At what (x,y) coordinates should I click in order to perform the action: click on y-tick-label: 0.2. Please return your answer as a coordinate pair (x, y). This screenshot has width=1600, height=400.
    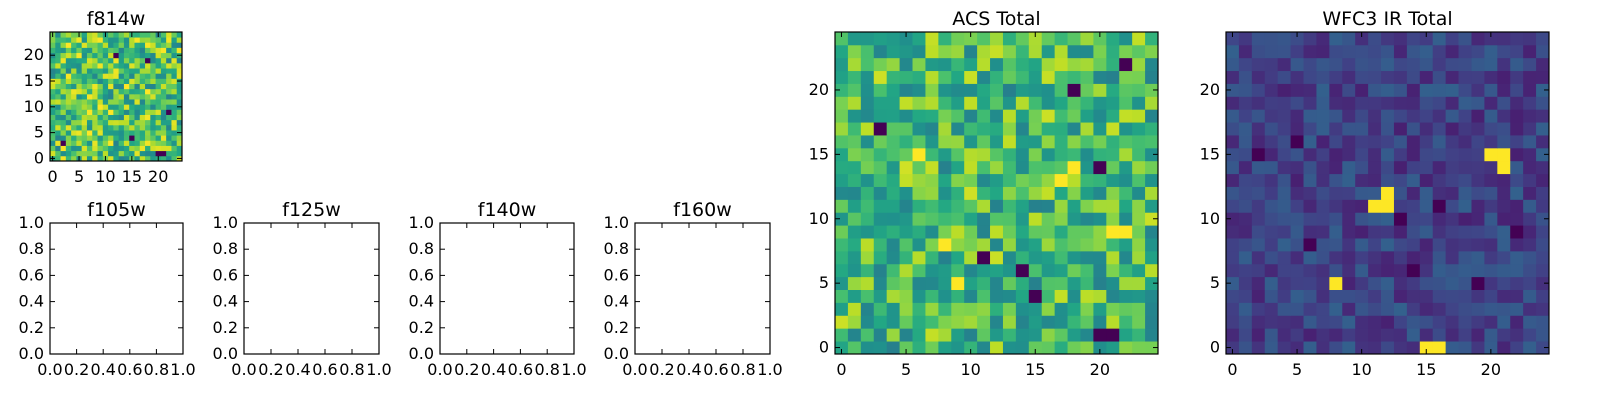
    Looking at the image, I should click on (616, 327).